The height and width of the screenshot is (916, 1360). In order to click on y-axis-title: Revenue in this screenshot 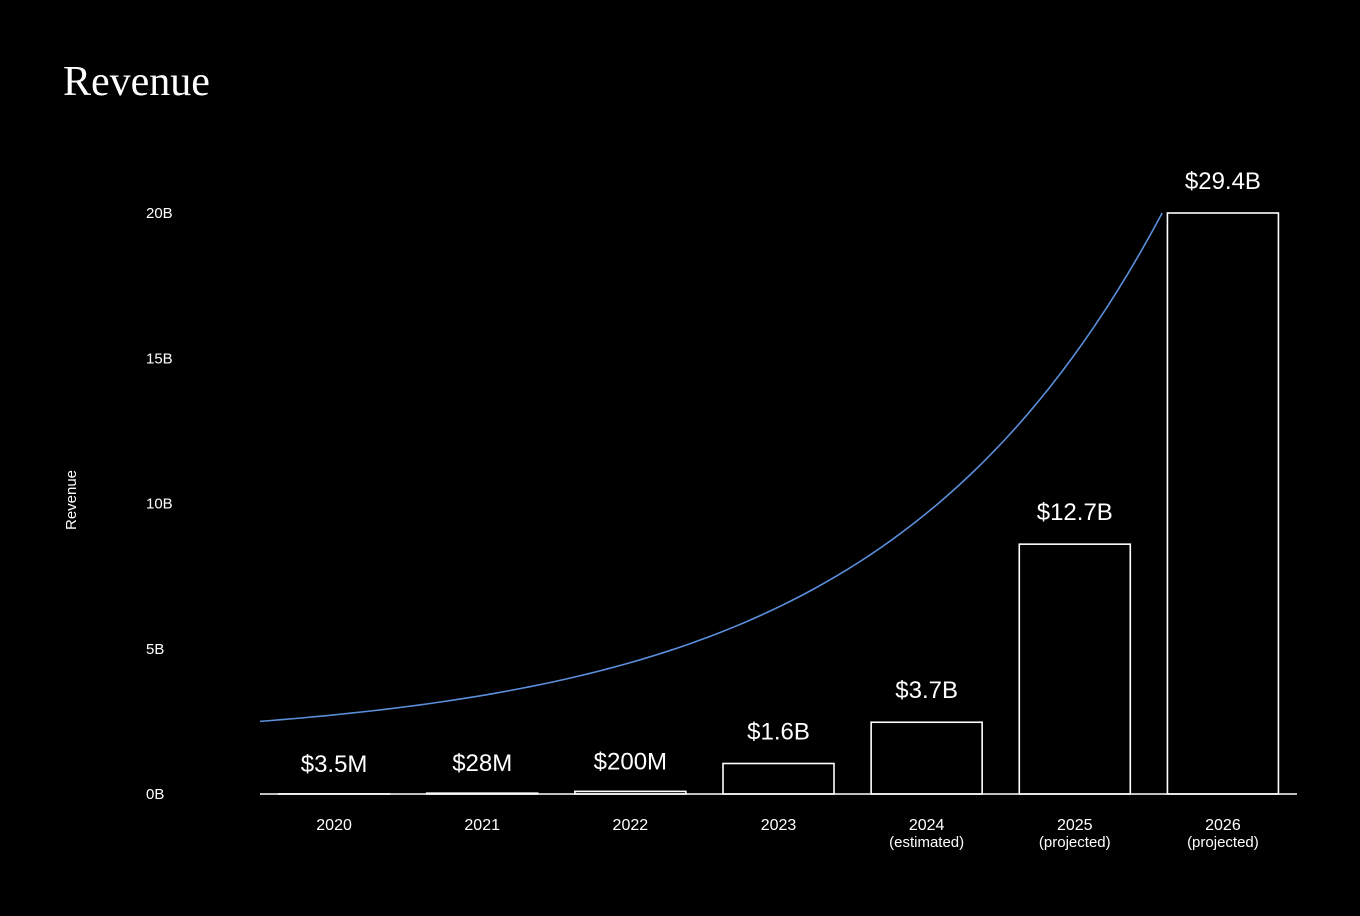, I will do `click(71, 500)`.